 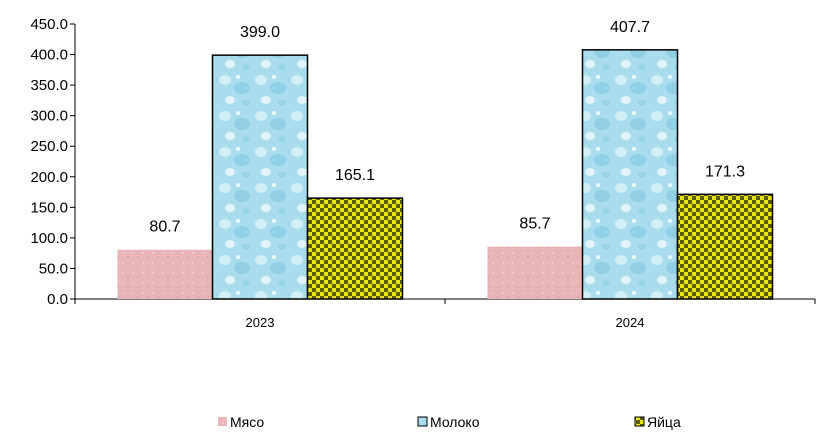 What do you see at coordinates (260, 322) in the screenshot?
I see `x-tick-label: 2023` at bounding box center [260, 322].